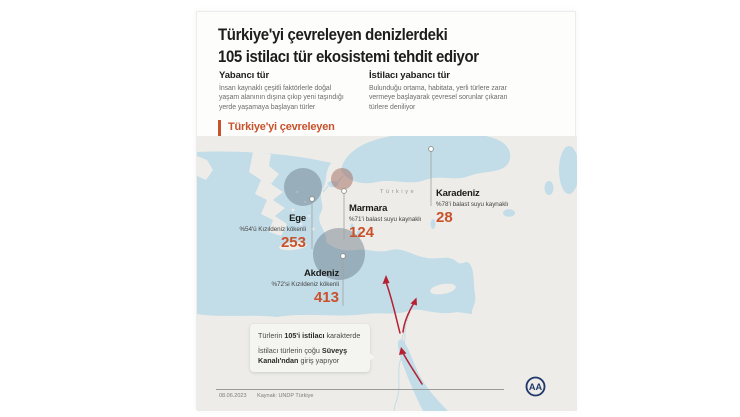 The height and width of the screenshot is (417, 740). What do you see at coordinates (343, 256) in the screenshot?
I see `akdeniz-pointer-ring` at bounding box center [343, 256].